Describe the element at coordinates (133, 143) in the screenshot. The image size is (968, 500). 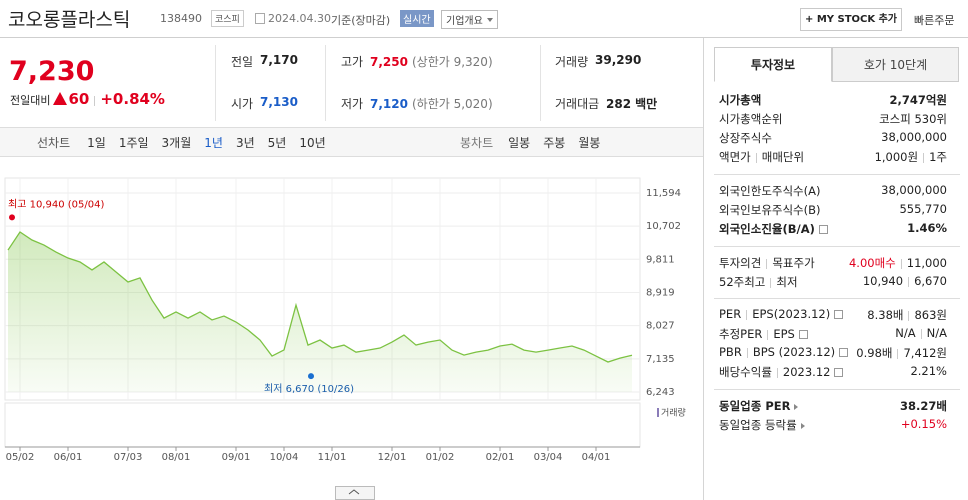
I see `period-tab: 1주일` at that location.